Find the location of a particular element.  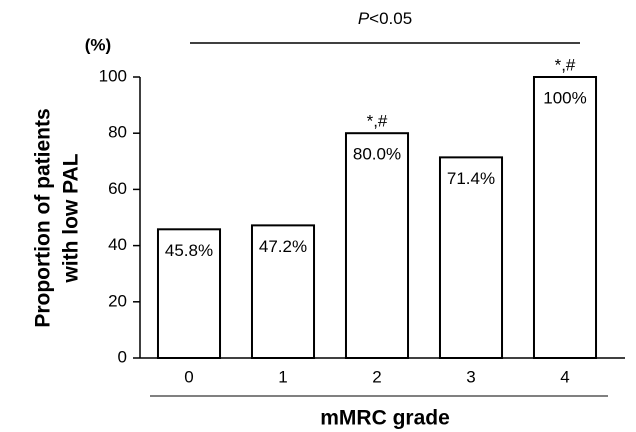

y-unit: (%) is located at coordinates (98, 44).